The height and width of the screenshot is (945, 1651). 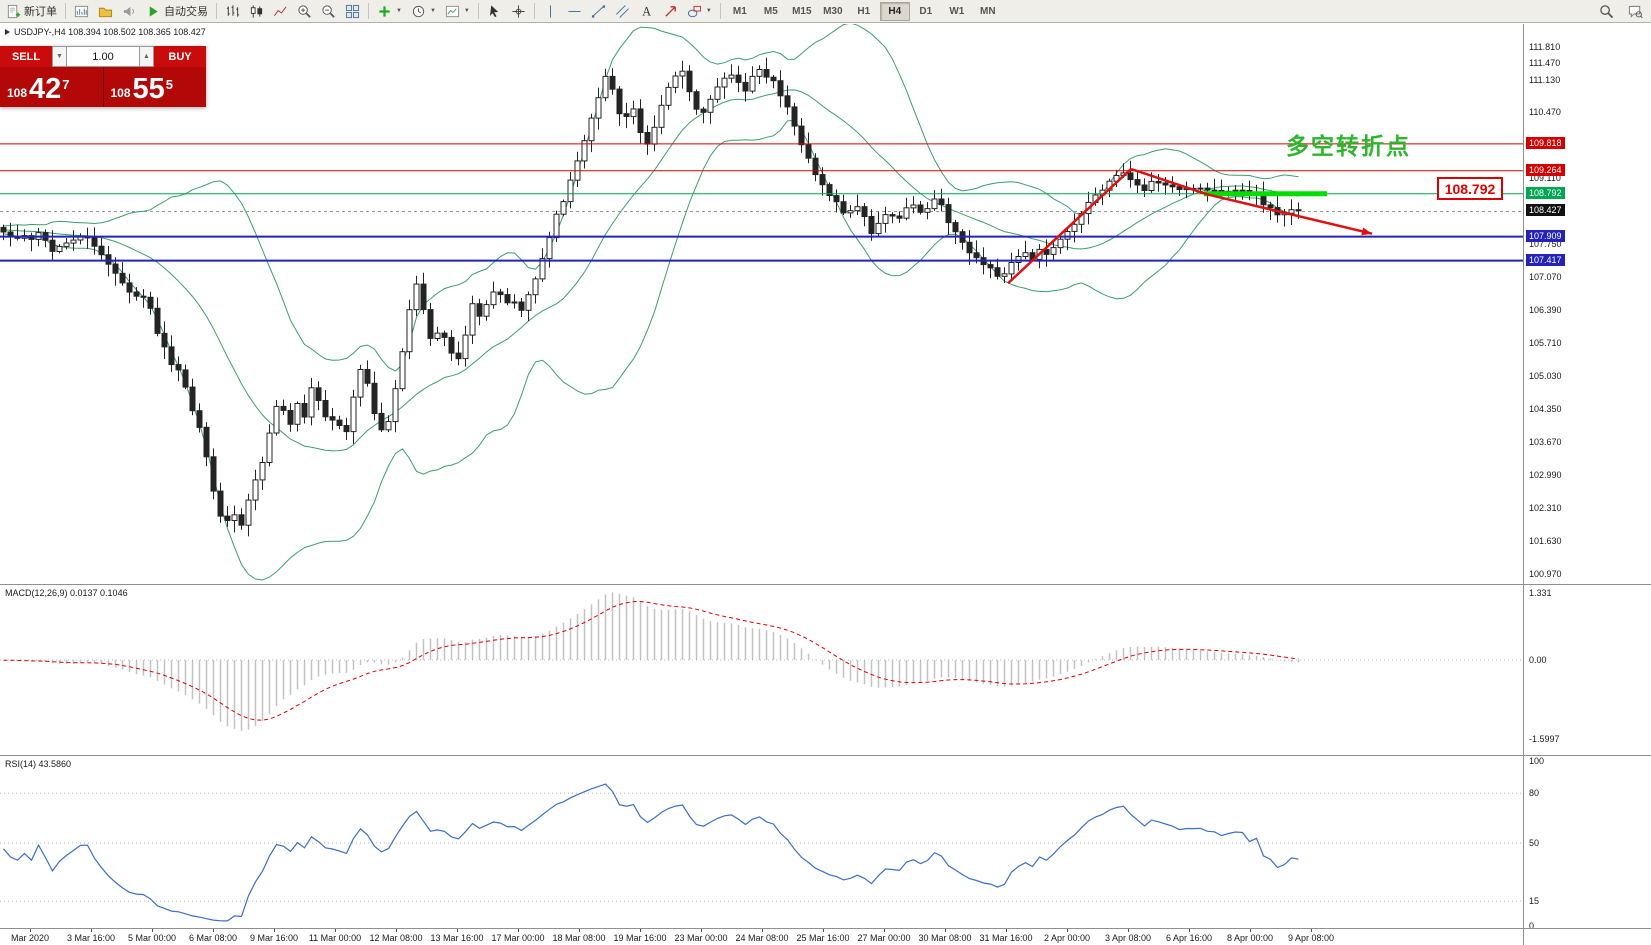 I want to click on time-axis-label: 3 Apr 08:00, so click(x=1128, y=938).